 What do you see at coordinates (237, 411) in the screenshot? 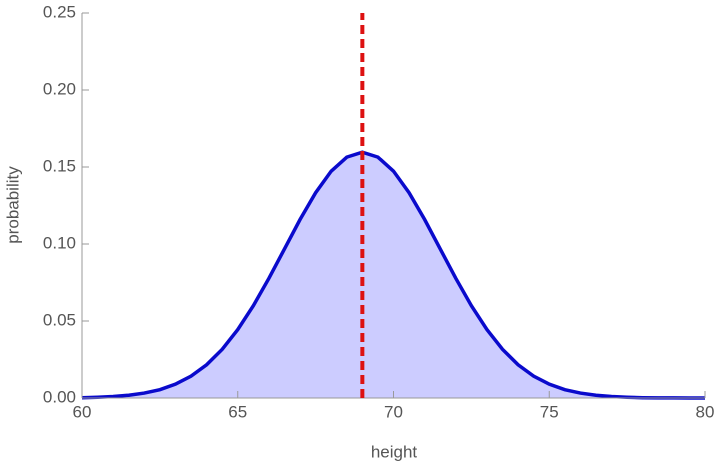
I see `x-tick-label: 65` at bounding box center [237, 411].